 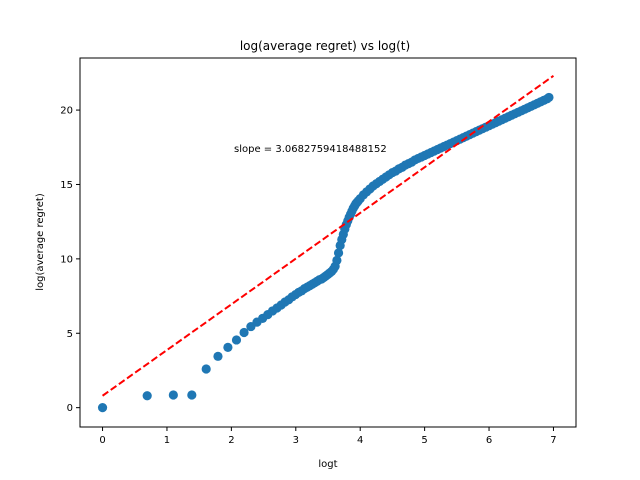 I want to click on slope-annotation: slope = 3.0682759418488152, so click(x=310, y=149).